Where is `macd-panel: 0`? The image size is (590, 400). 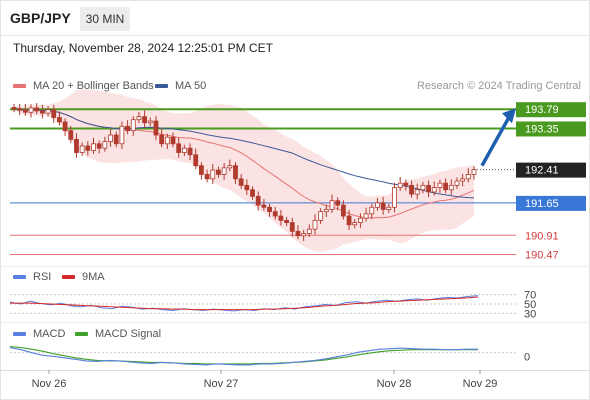 macd-panel: 0 is located at coordinates (269, 356).